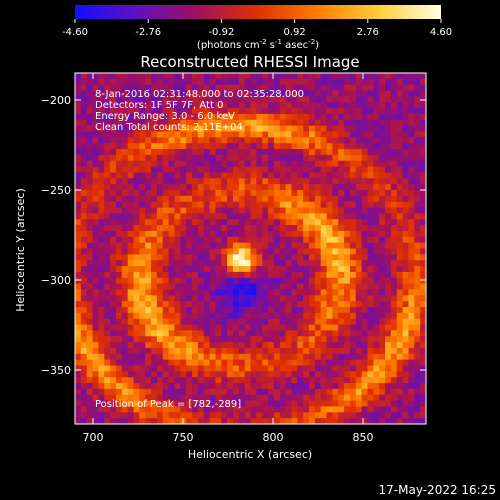 This screenshot has height=500, width=500. I want to click on colorbar-ticks: -4.60 -2.76 -0.92 0.92 2.76 4.60, so click(257, 28).